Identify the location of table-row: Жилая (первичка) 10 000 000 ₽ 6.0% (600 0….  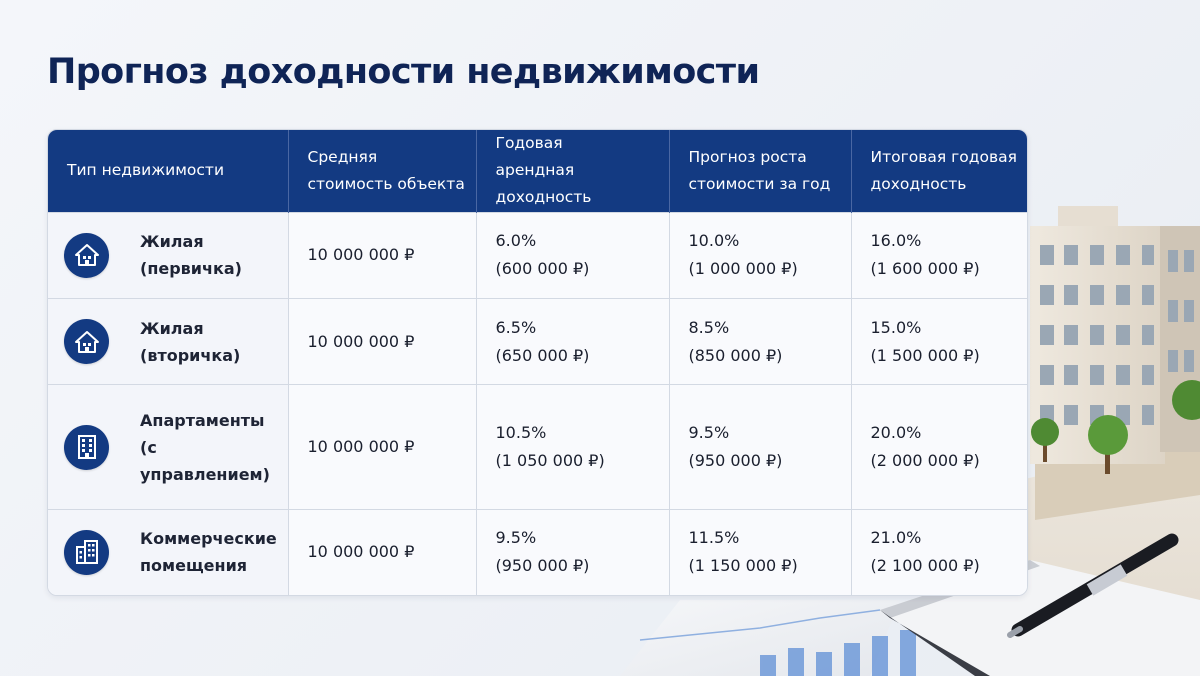
(537, 255).